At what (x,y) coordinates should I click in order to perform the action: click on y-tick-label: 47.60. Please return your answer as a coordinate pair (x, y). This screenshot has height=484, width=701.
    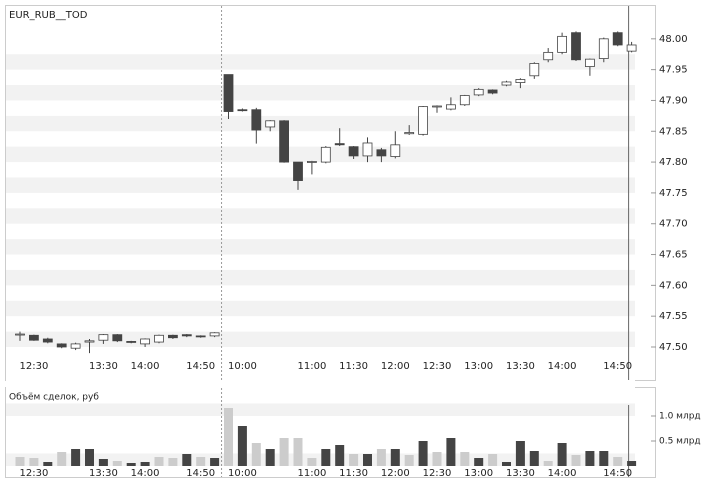
    Looking at the image, I should click on (673, 285).